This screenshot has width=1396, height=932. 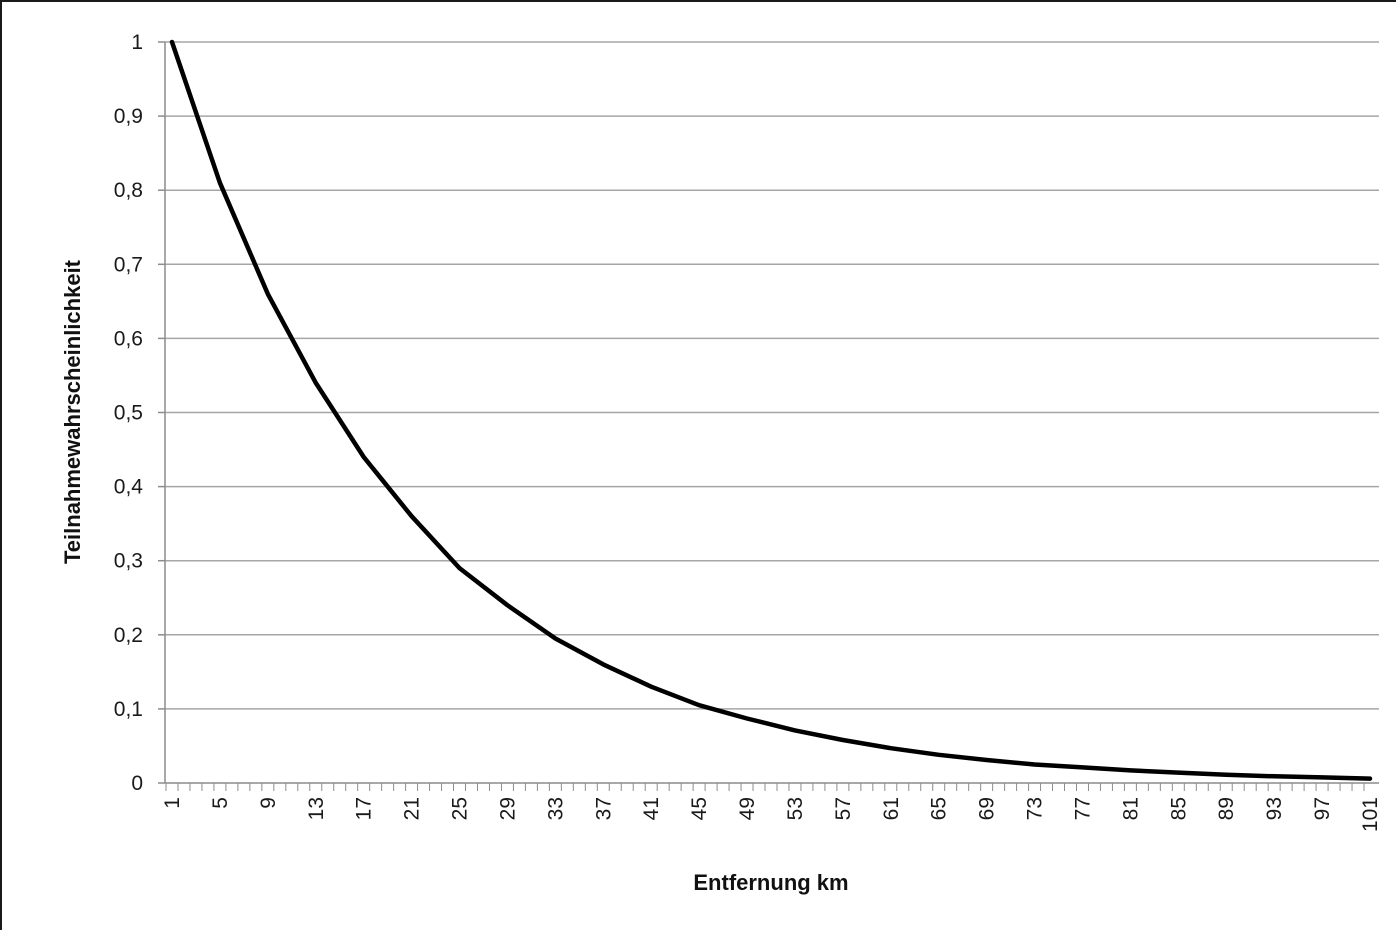 I want to click on x-axis-title: Entfernung km, so click(x=770, y=882).